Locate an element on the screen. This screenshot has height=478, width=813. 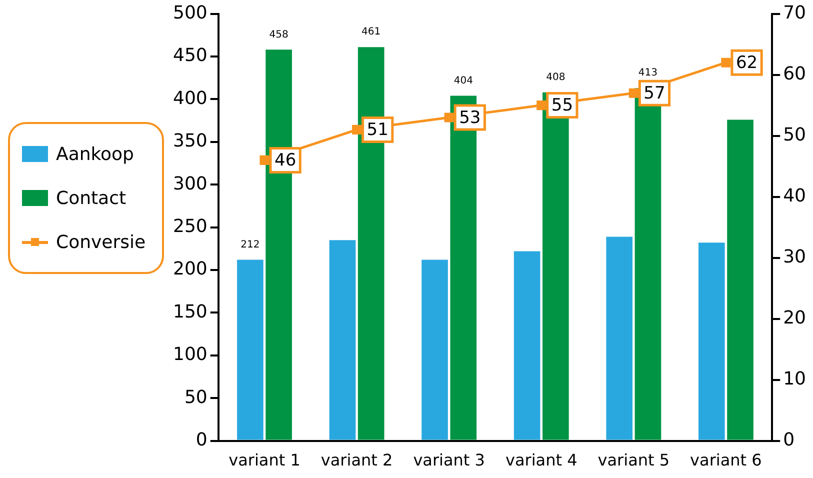
data-label: 404 is located at coordinates (463, 80).